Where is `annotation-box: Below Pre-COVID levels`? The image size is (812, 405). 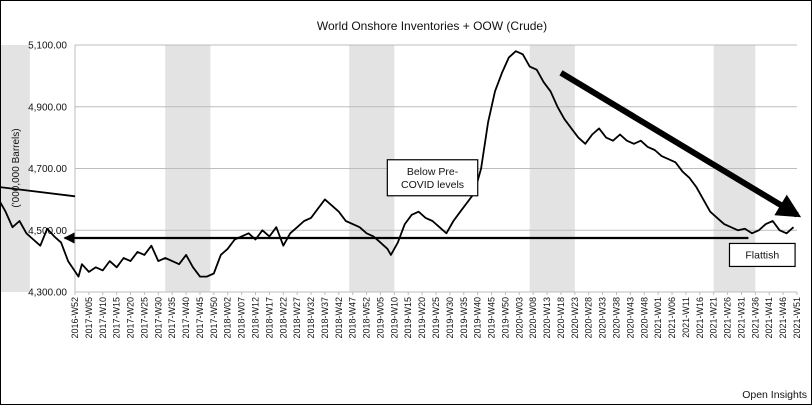
annotation-box: Below Pre-COVID levels is located at coordinates (432, 178).